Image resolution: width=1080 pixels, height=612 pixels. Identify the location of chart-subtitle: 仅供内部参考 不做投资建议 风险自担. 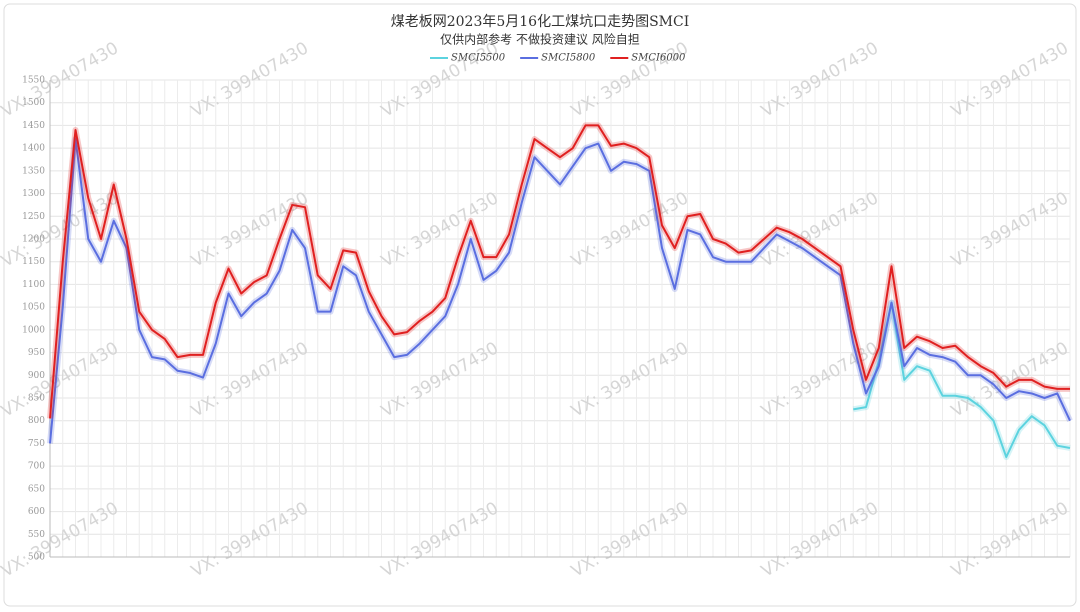
(540, 39).